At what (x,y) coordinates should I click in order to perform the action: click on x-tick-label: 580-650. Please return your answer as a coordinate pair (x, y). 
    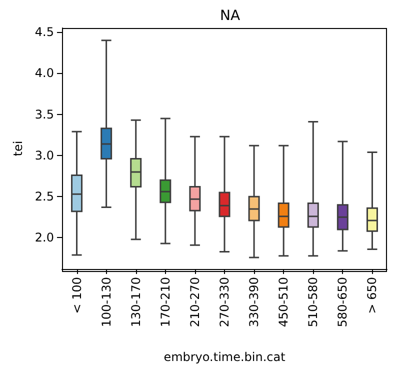
    Looking at the image, I should click on (343, 302).